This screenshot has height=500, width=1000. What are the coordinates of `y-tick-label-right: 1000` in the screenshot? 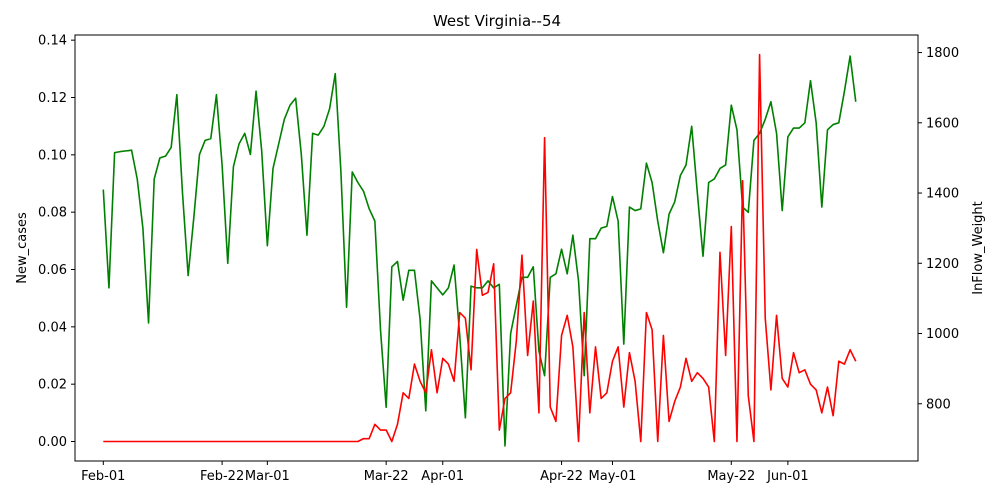 It's located at (942, 334).